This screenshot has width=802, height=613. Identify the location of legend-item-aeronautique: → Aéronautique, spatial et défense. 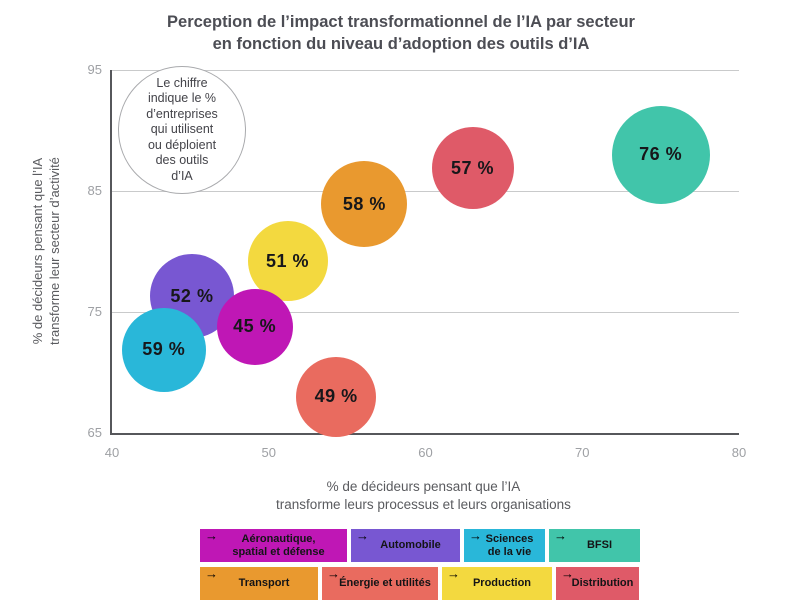
(273, 545).